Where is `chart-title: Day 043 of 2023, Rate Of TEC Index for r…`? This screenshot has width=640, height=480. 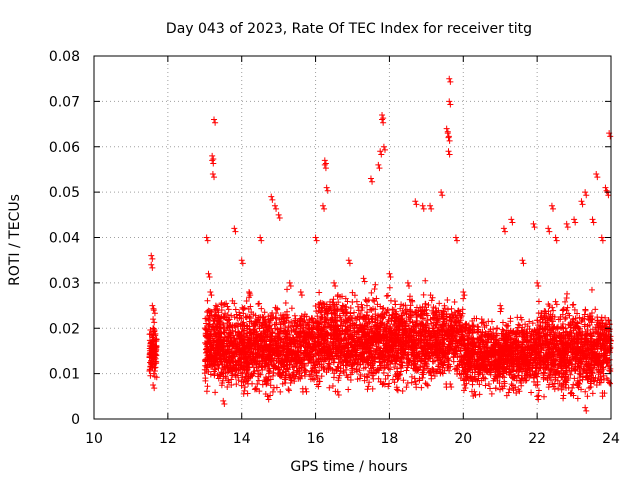
chart-title: Day 043 of 2023, Rate Of TEC Index for r… is located at coordinates (349, 29).